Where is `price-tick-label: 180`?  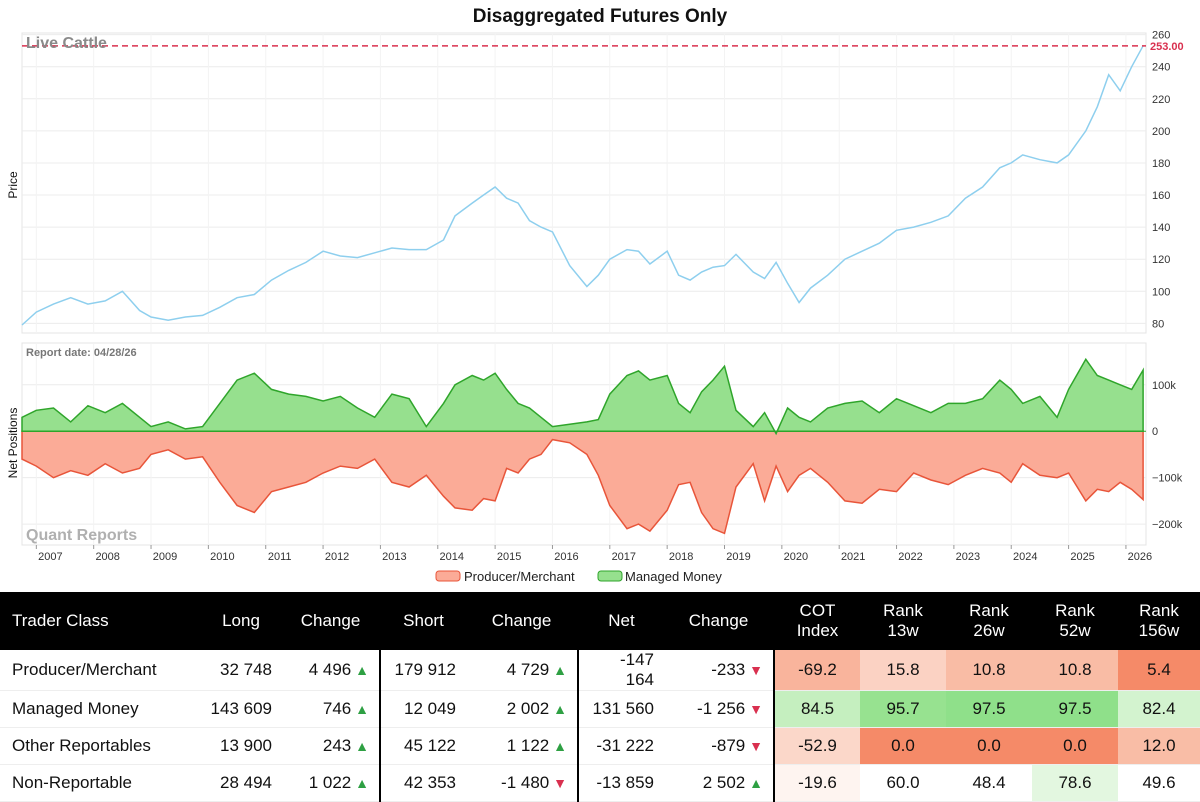
price-tick-label: 180 is located at coordinates (1161, 164).